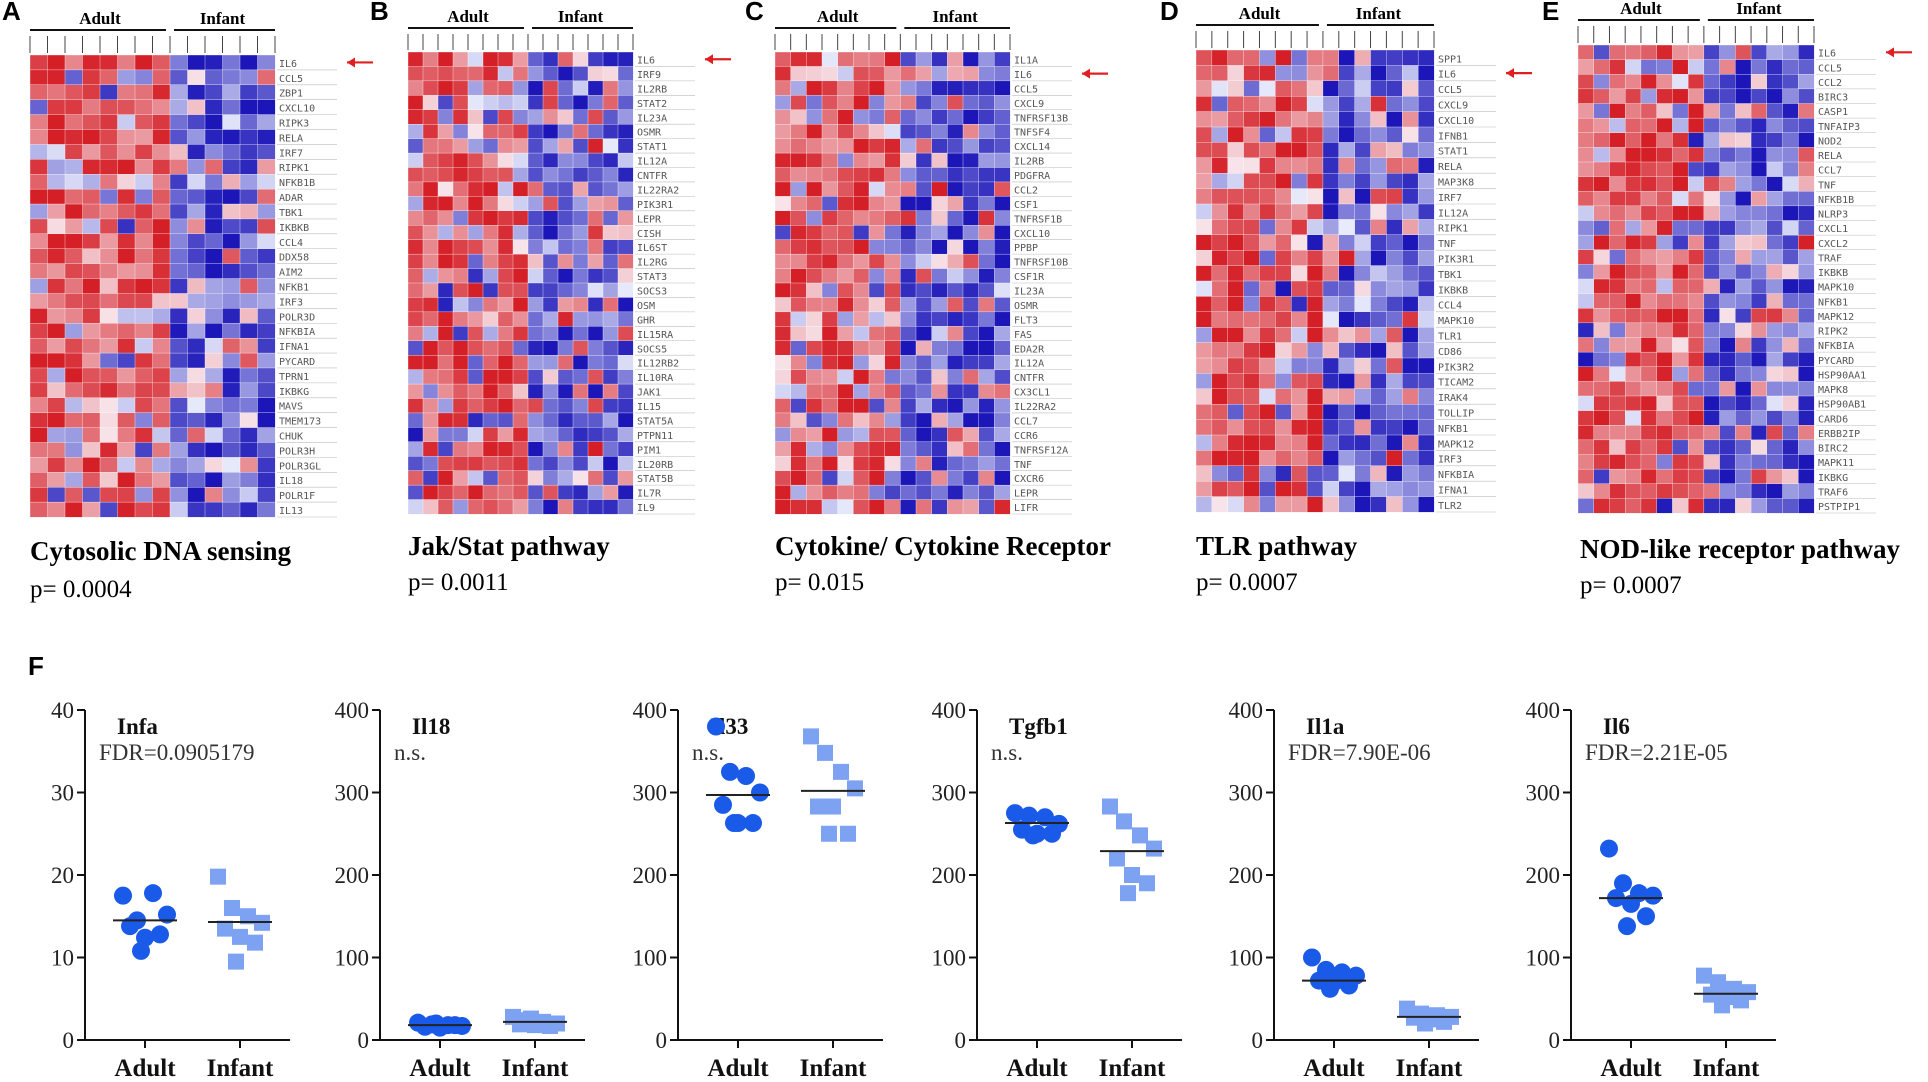  Describe the element at coordinates (1359, 752) in the screenshot. I see `plot-stat: FDR=7.90E-06` at that location.